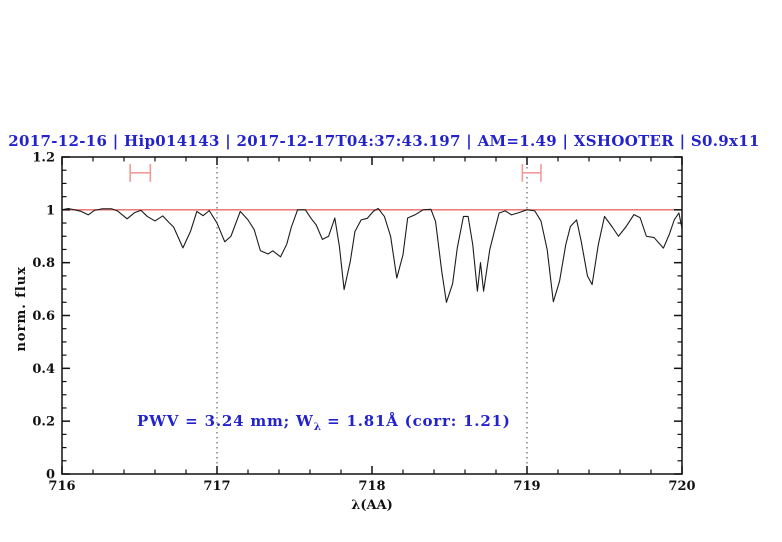 Image resolution: width=782 pixels, height=542 pixels. Describe the element at coordinates (371, 486) in the screenshot. I see `x-tick-label: 718` at that location.